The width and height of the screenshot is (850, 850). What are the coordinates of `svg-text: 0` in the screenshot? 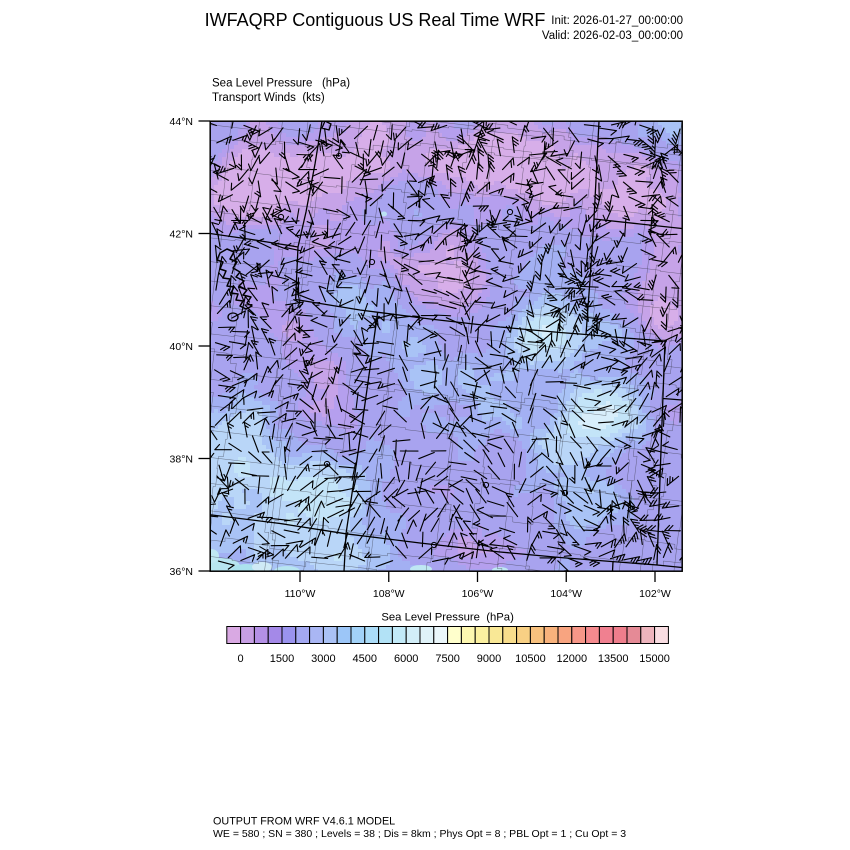 It's located at (241, 659).